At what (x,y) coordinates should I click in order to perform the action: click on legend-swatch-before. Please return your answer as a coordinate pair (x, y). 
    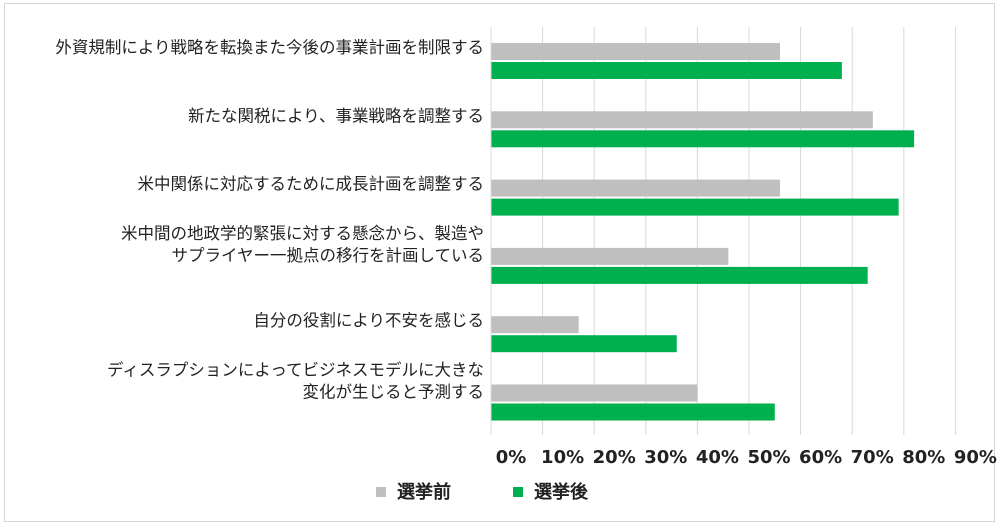
    Looking at the image, I should click on (381, 492).